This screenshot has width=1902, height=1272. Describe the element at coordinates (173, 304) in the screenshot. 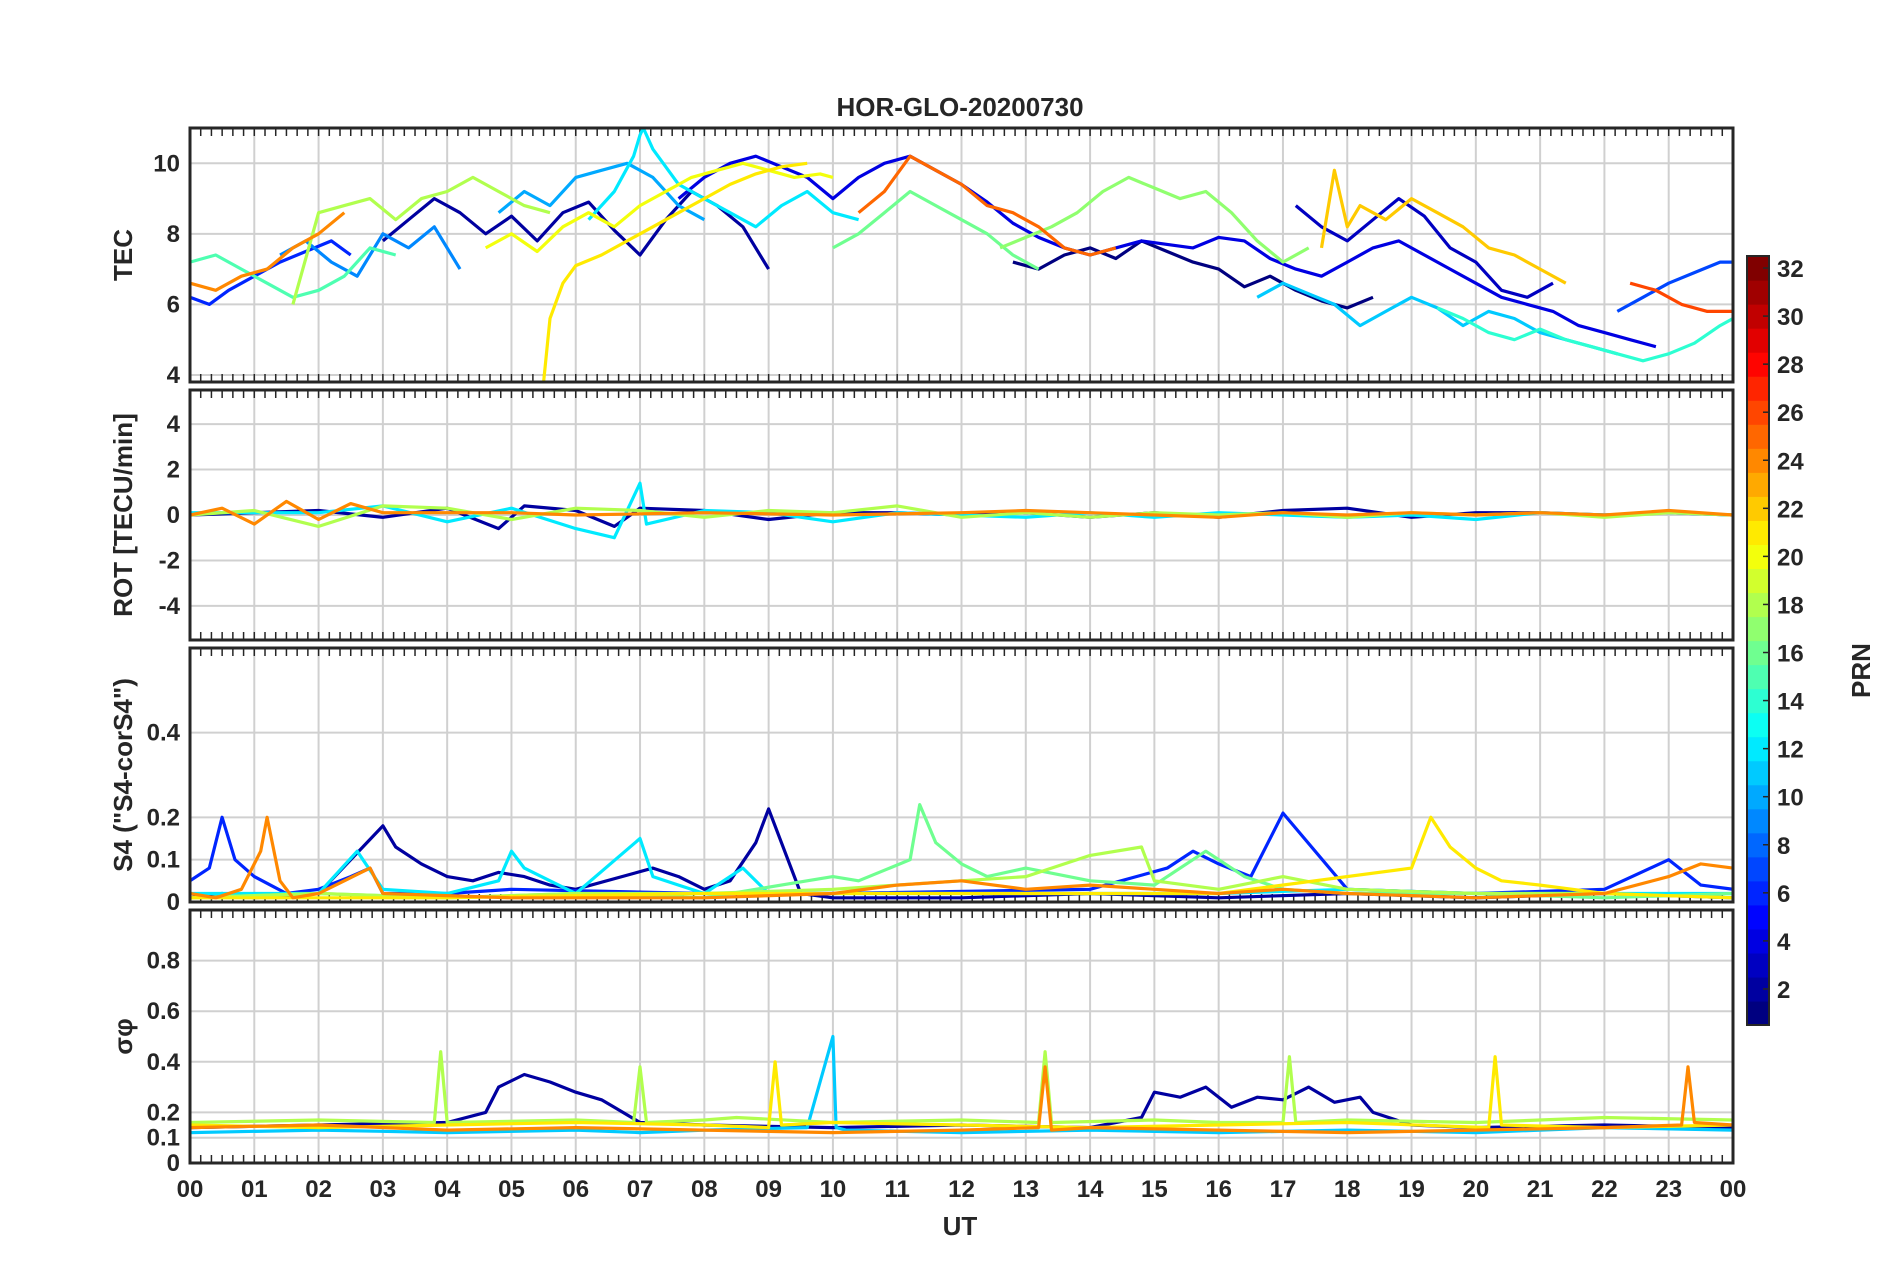

I see `panel-tec-ytick-label: 6` at that location.